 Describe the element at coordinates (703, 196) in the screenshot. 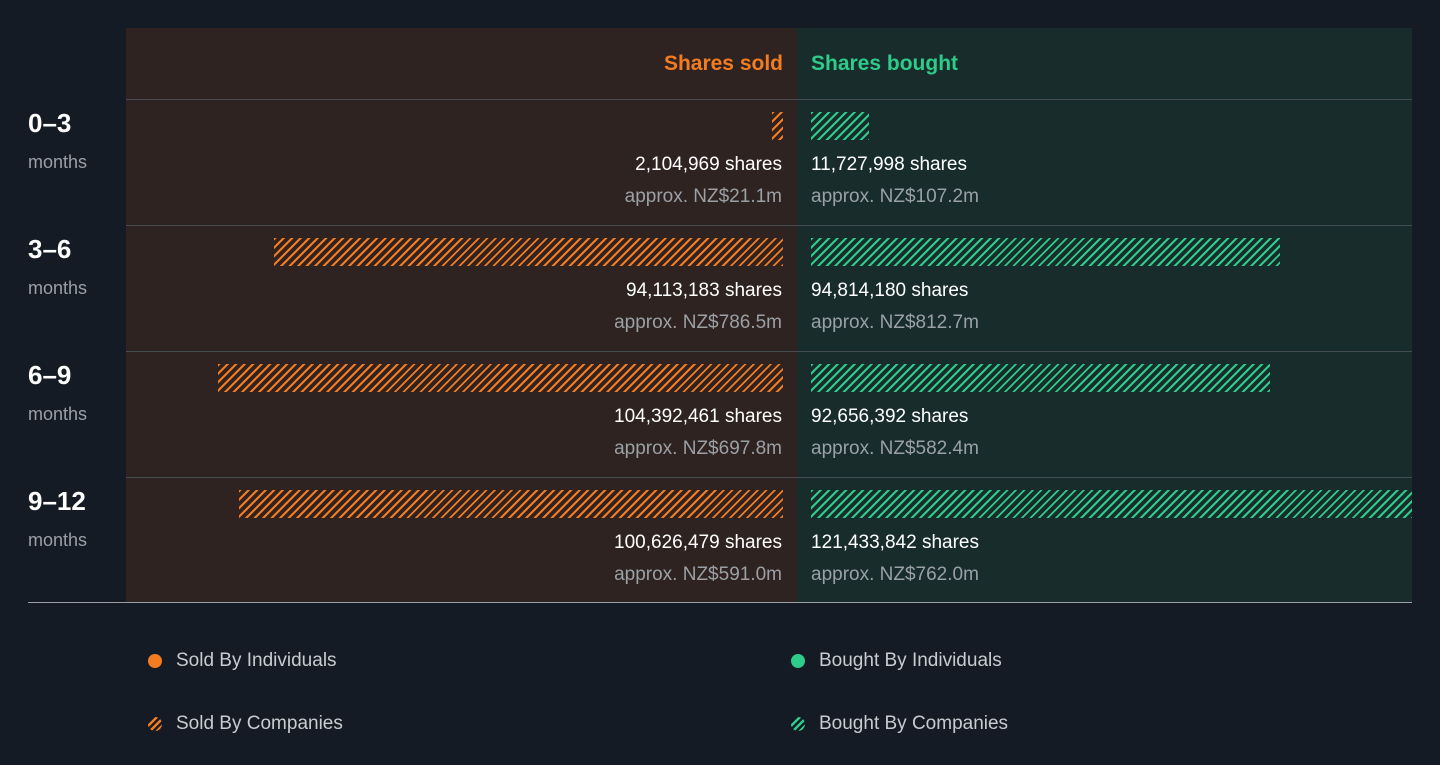

I see `sold-value-label: approx. NZ$21.1m` at that location.